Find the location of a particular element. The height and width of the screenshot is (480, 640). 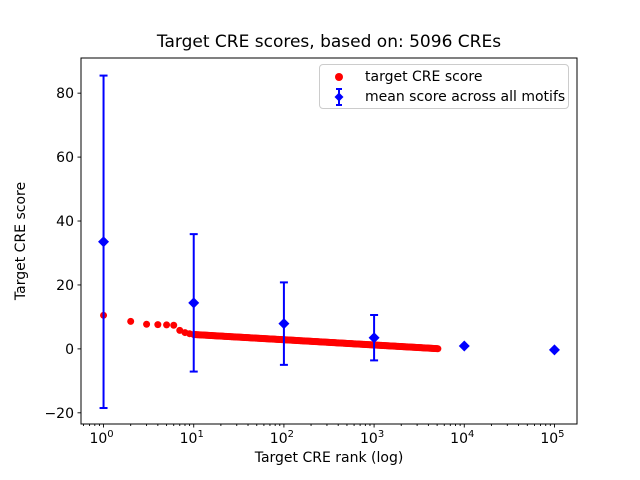

x-tick-label: 10³ is located at coordinates (372, 438).